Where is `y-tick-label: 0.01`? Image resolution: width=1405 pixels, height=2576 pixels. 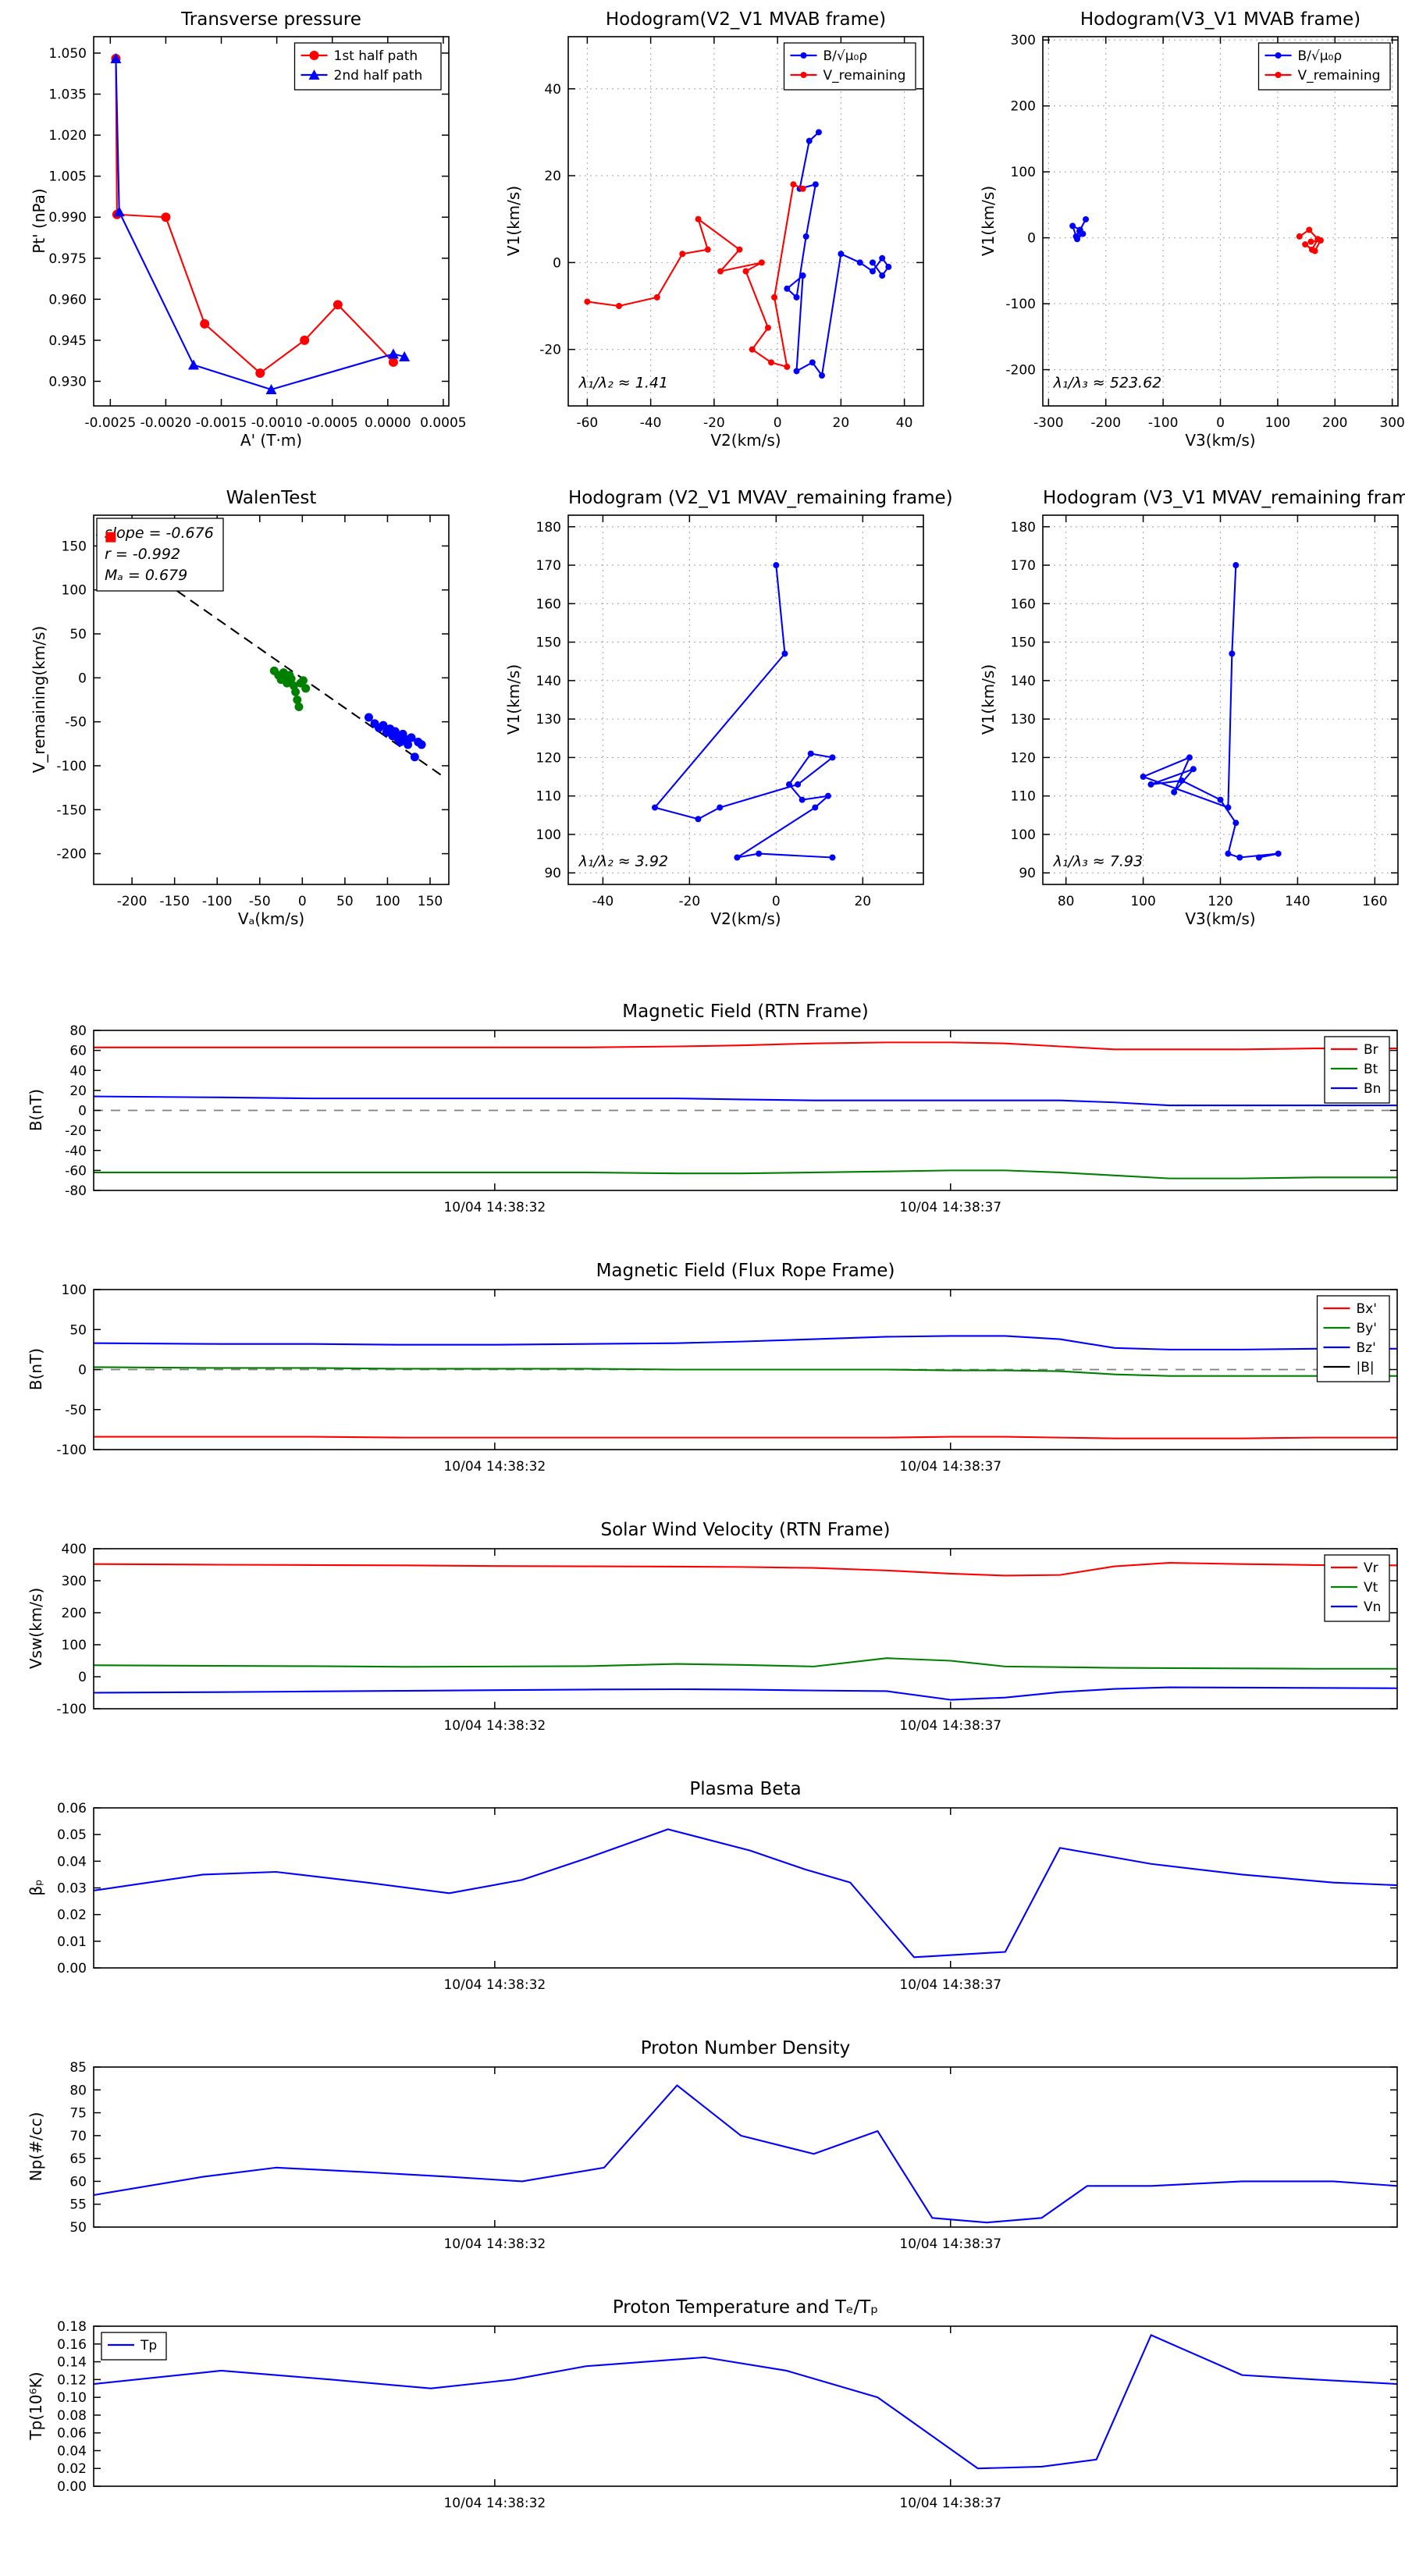 y-tick-label: 0.01 is located at coordinates (72, 1942).